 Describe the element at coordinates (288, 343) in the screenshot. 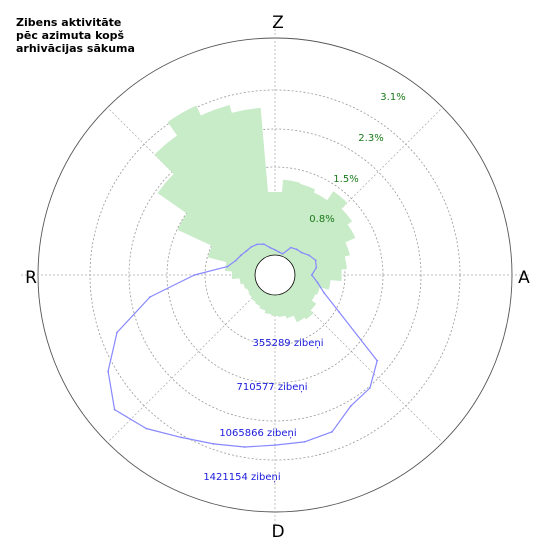

I see `count-tick-label: 355289 zibeņi` at that location.